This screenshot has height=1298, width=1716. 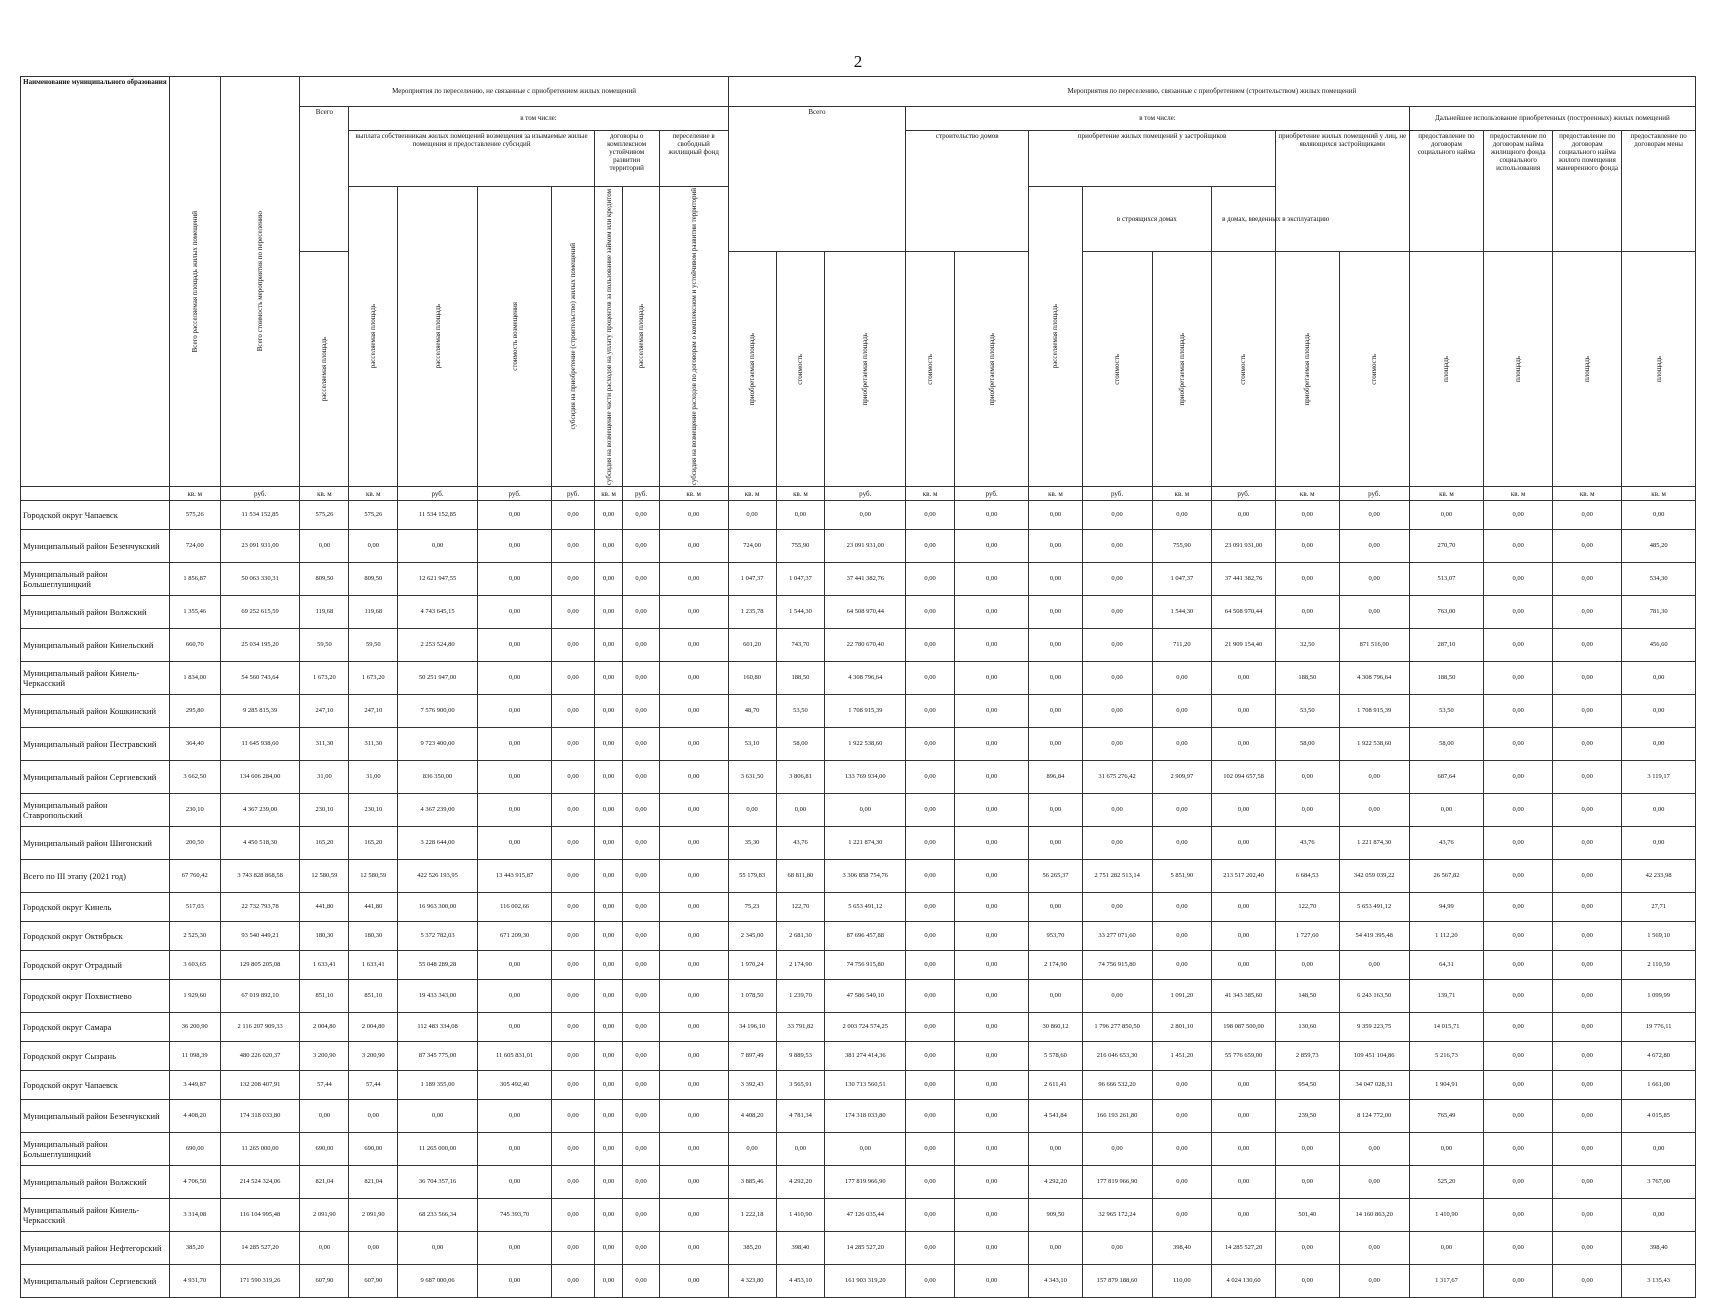 I want to click on table-cell: 9 687 000,06, so click(x=437, y=1281).